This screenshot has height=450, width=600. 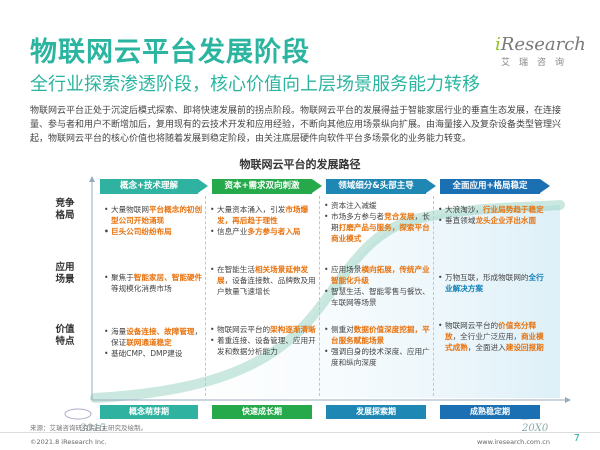 What do you see at coordinates (377, 346) in the screenshot?
I see `stage-3-value: 侧重对数据价值深度挖掘，平台服务赋能场景强调自身的技术深度、应用广度和纵向深度` at bounding box center [377, 346].